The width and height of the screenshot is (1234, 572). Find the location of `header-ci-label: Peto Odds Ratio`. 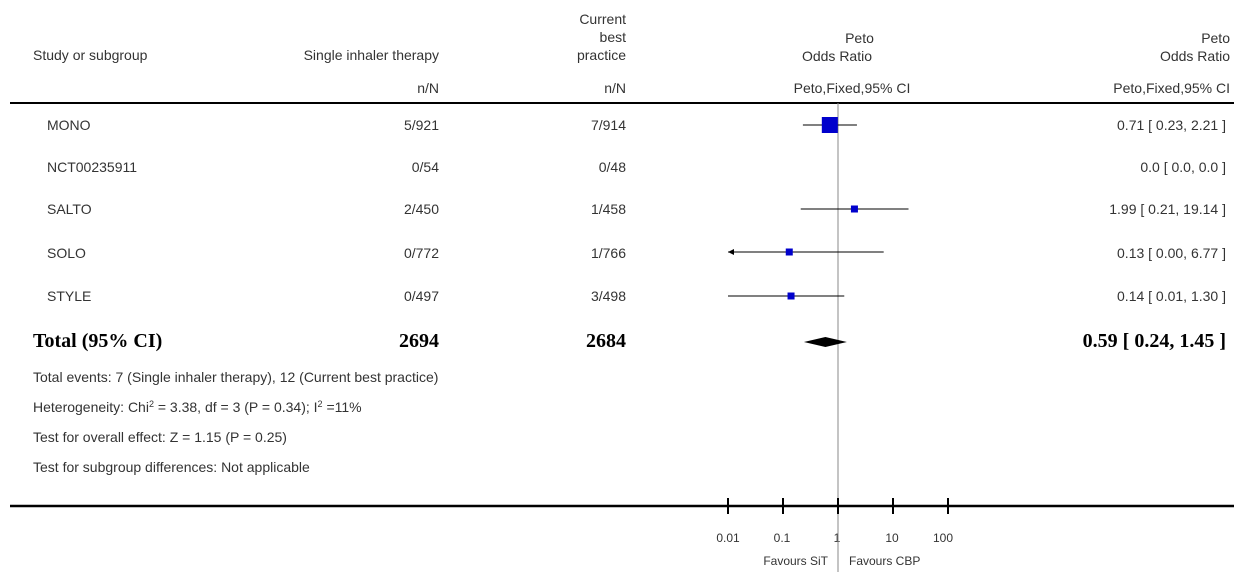

header-ci-label: Peto Odds Ratio is located at coordinates (1195, 47).